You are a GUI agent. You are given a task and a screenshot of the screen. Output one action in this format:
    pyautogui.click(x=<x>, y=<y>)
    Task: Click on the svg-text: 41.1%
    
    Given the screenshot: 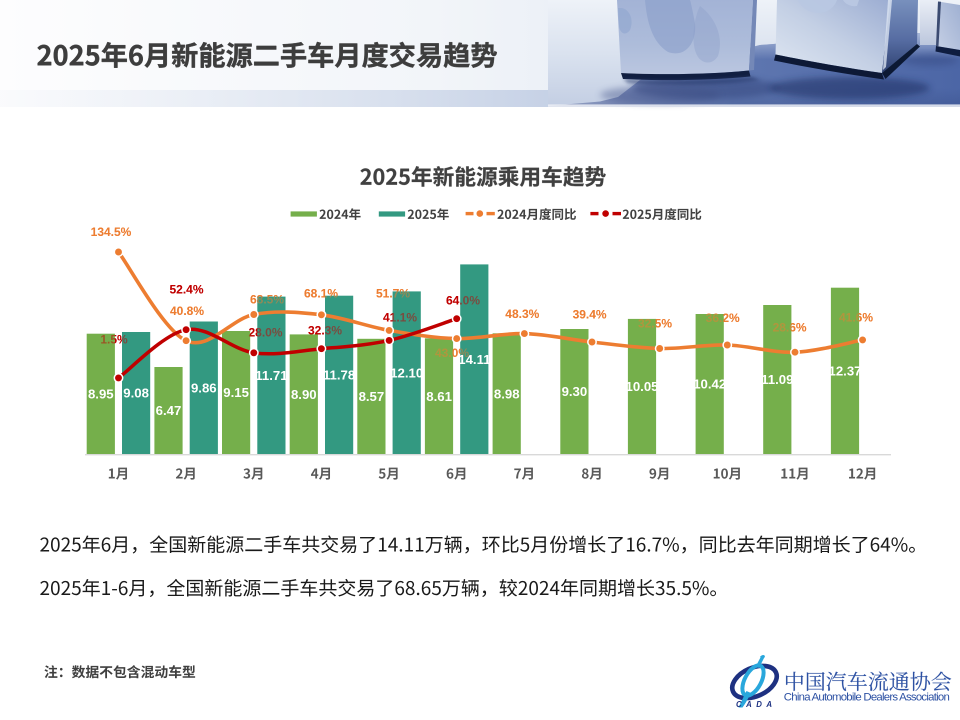 What is the action you would take?
    pyautogui.click(x=400, y=317)
    